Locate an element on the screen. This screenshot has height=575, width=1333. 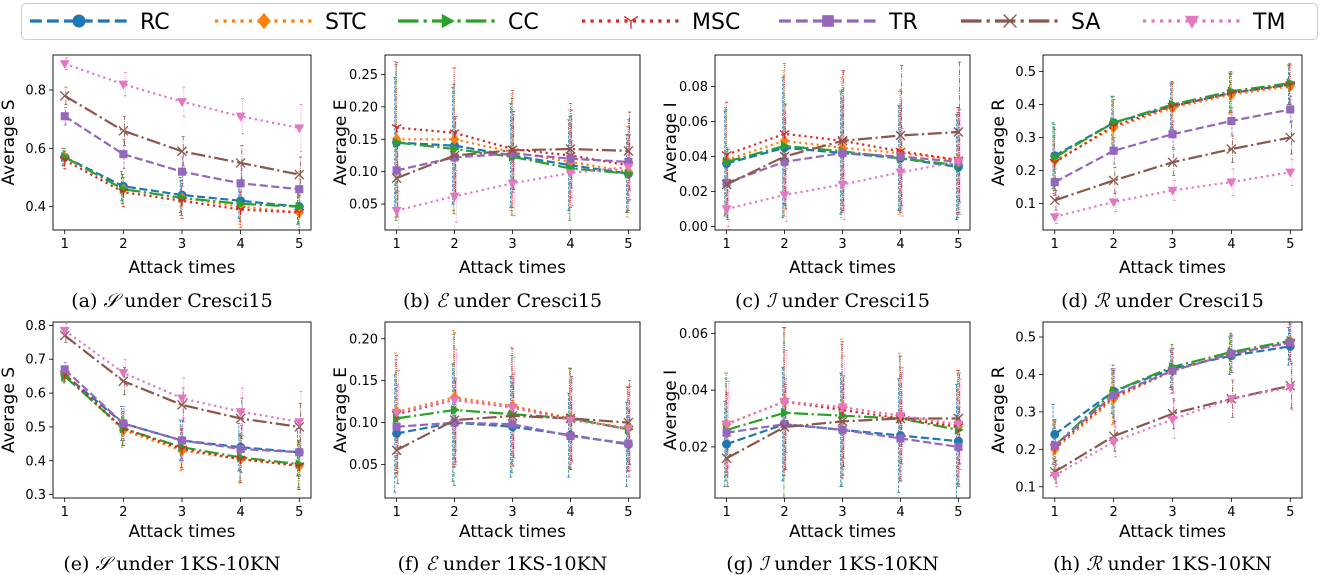
legend-label: STC is located at coordinates (345, 22).